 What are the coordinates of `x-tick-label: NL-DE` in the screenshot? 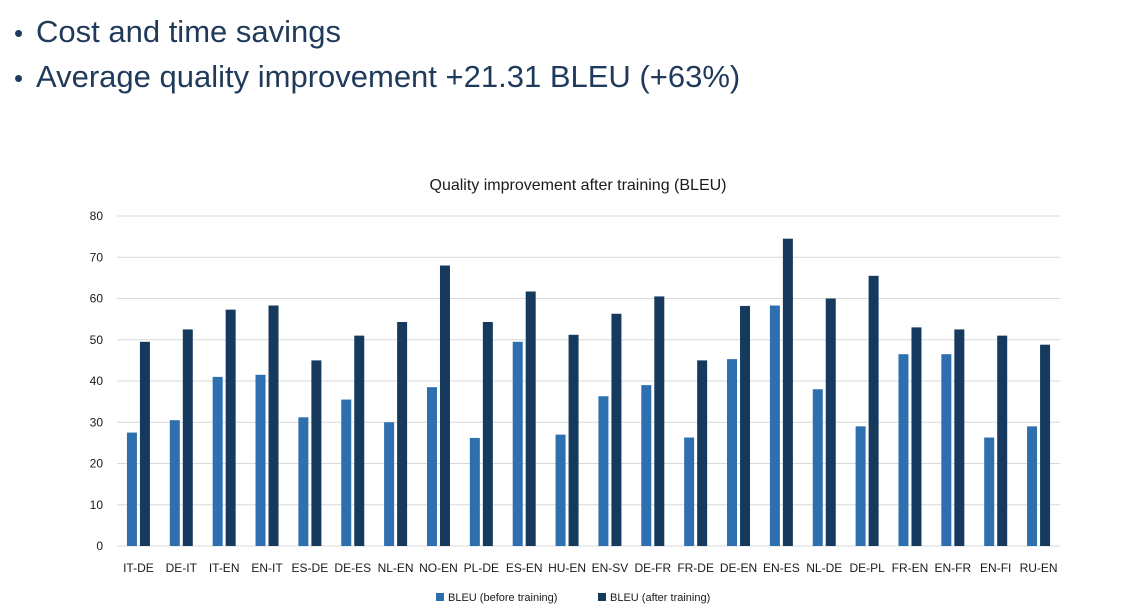 It's located at (824, 568).